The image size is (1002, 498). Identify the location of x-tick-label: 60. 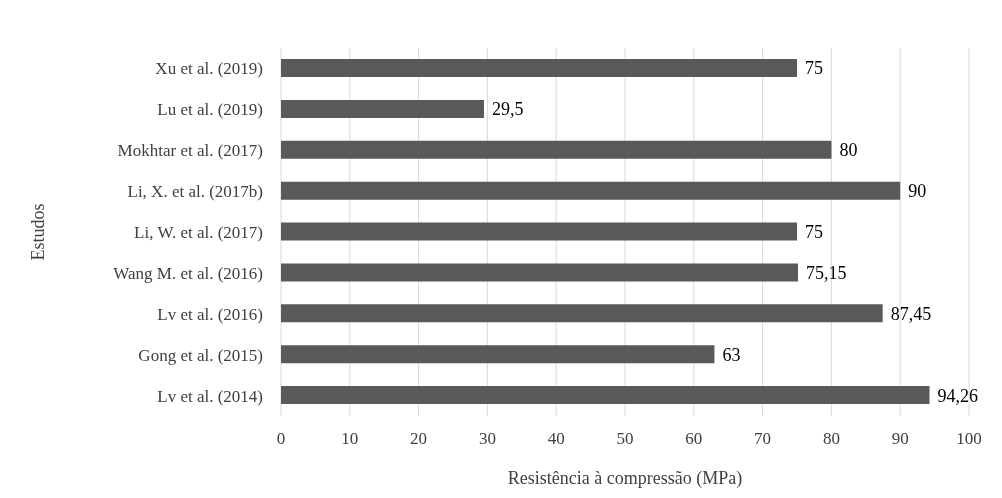
(694, 439).